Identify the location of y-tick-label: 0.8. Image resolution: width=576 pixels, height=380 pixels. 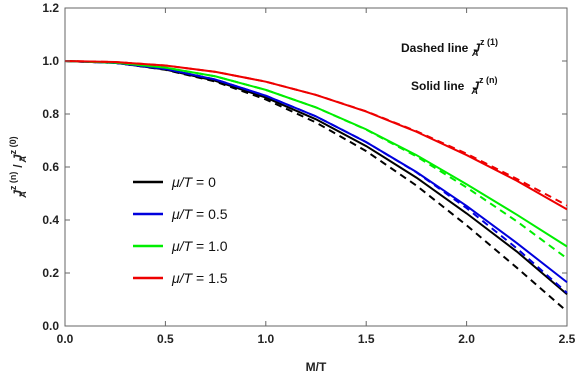
(50, 114).